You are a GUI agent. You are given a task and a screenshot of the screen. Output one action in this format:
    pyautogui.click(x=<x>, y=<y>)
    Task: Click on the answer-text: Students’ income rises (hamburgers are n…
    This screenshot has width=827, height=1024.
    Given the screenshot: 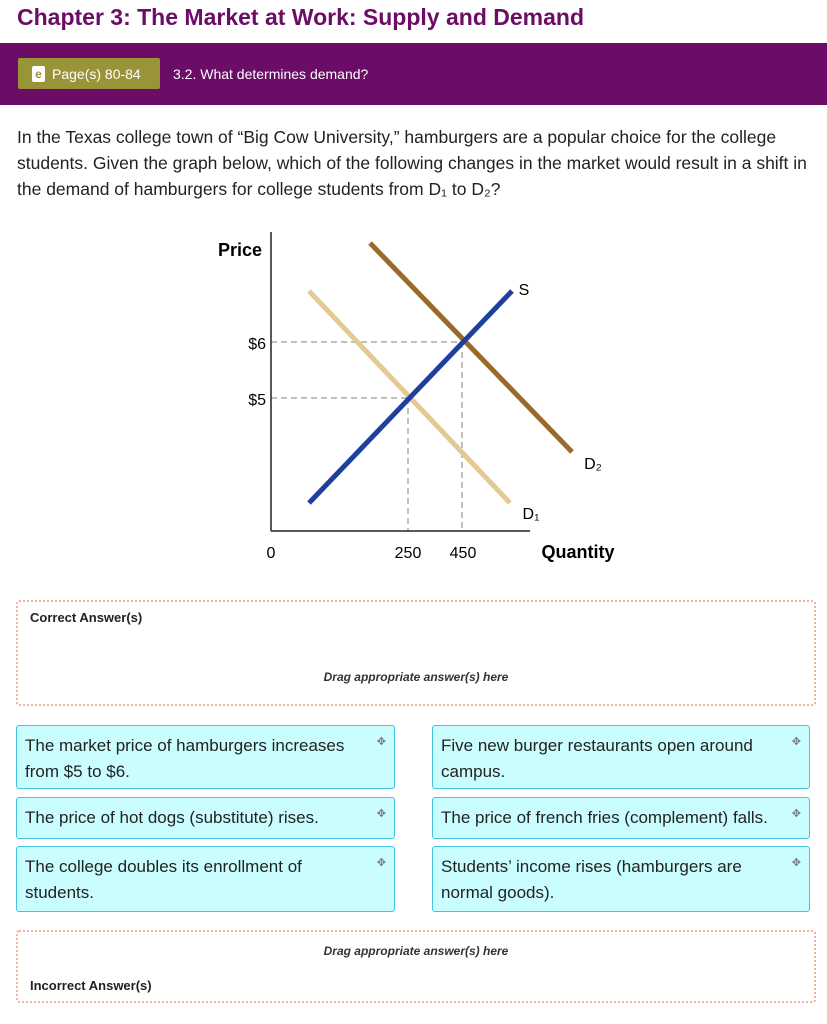 What is the action you would take?
    pyautogui.click(x=591, y=879)
    